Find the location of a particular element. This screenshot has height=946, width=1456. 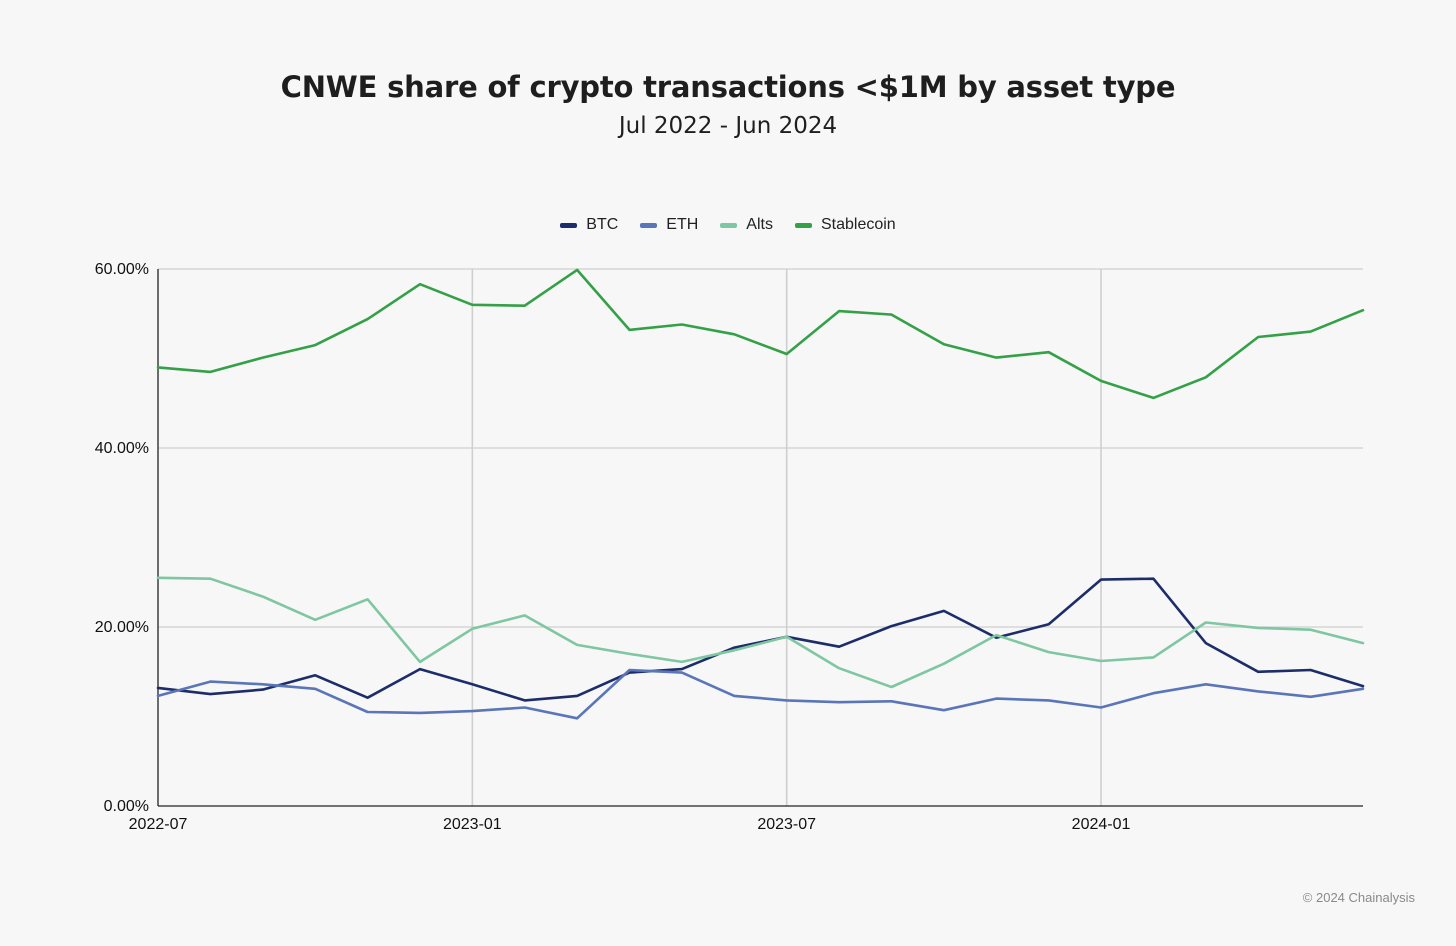

legend-swatch-alts is located at coordinates (729, 225).